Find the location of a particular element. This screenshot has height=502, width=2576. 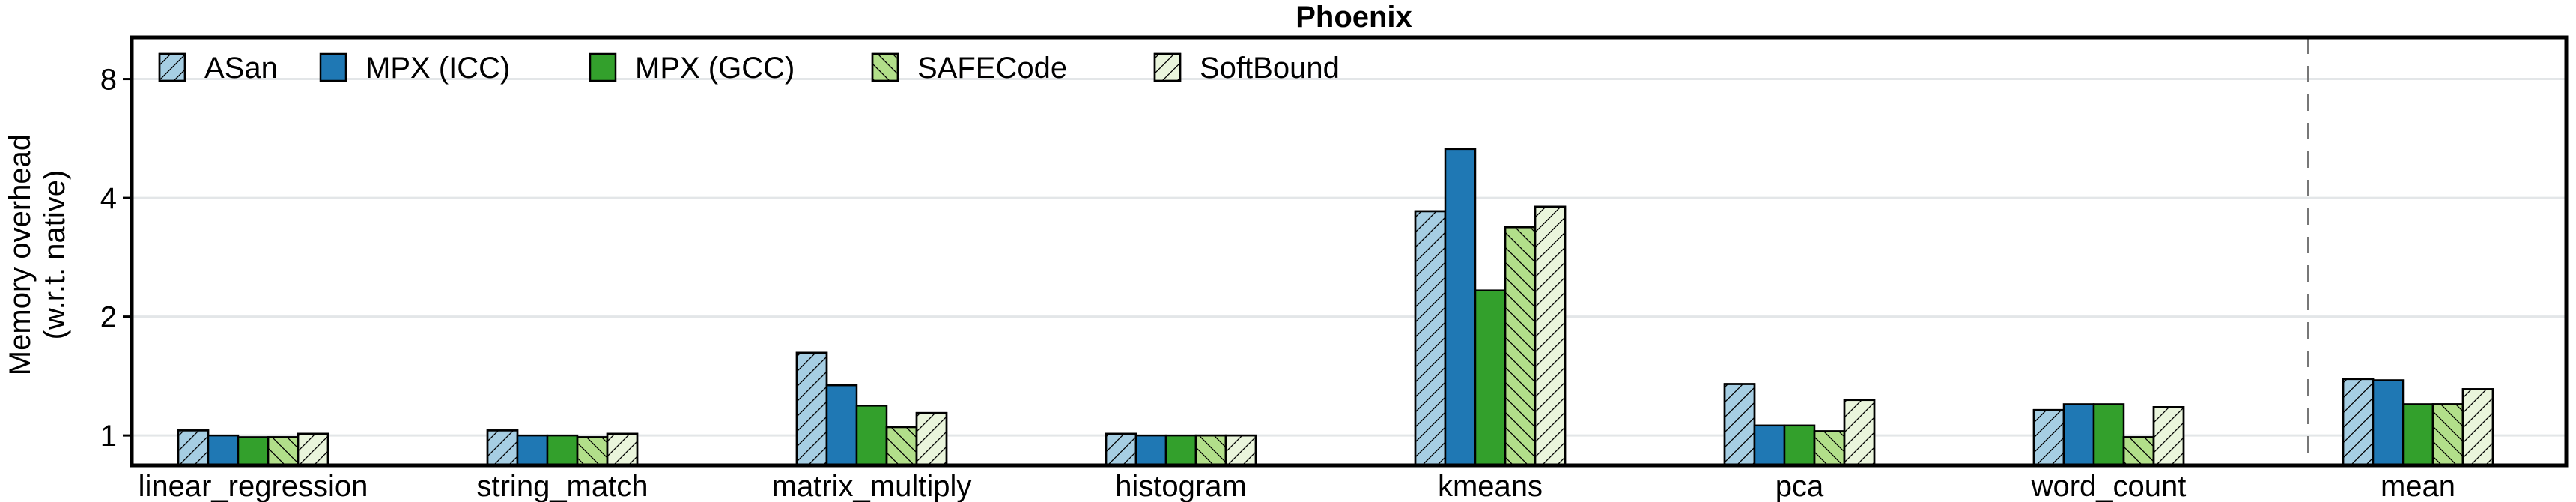

bar-mpx-gcc--pca is located at coordinates (1799, 445).